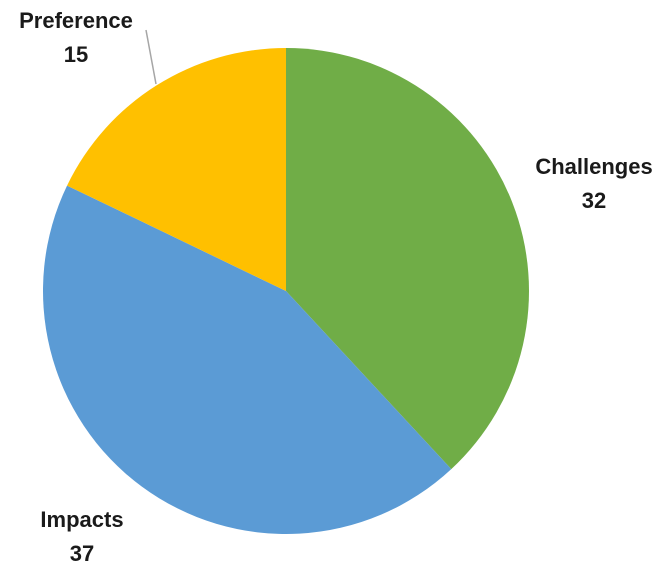 The image size is (665, 562). Describe the element at coordinates (594, 200) in the screenshot. I see `data-label-value-challenges: 32` at that location.